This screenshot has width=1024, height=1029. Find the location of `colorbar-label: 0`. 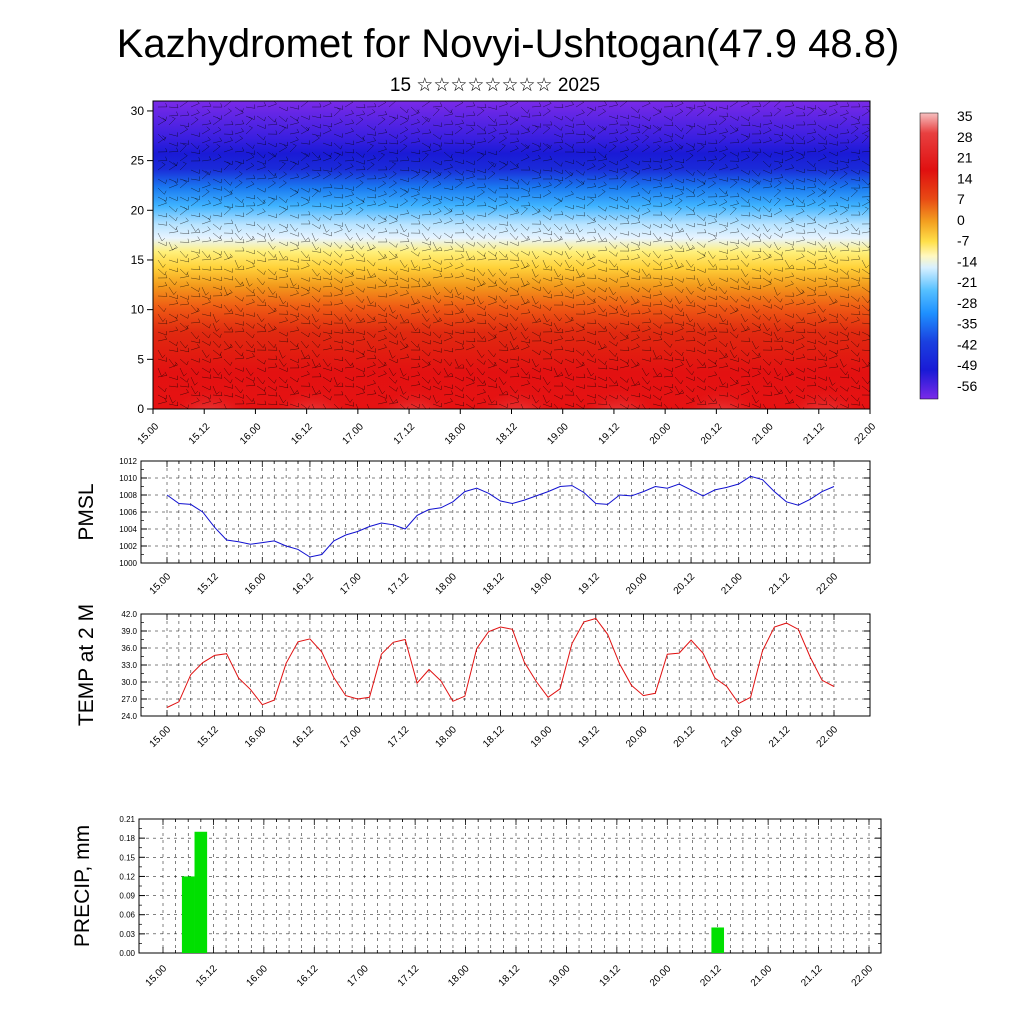

colorbar-label: 0 is located at coordinates (961, 220).